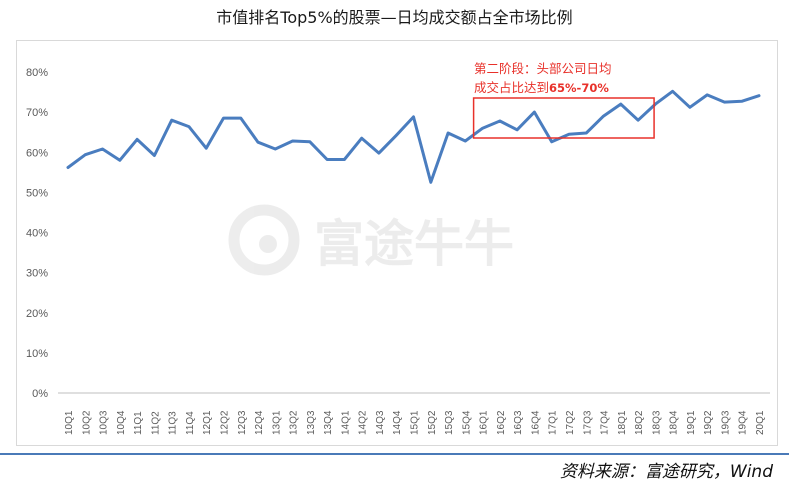  What do you see at coordinates (553, 422) in the screenshot?
I see `x-tick-label: 17Q1` at bounding box center [553, 422].